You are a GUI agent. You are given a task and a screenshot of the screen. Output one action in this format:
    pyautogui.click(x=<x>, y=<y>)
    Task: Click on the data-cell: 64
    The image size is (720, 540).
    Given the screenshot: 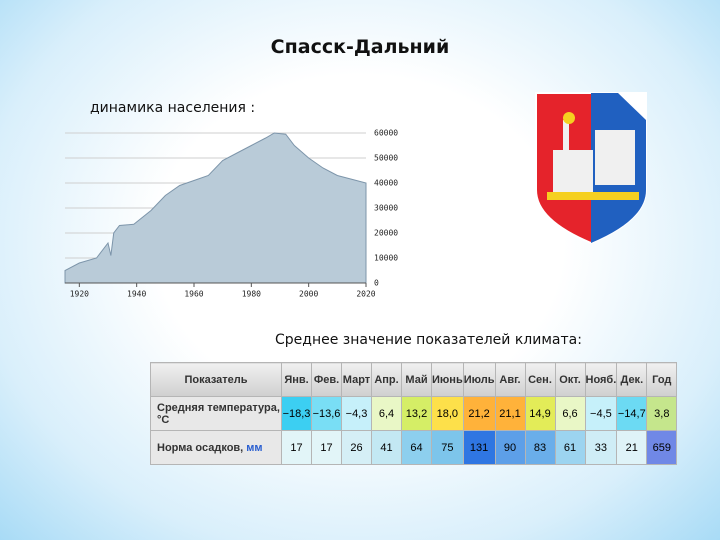 What is the action you would take?
    pyautogui.click(x=416, y=447)
    